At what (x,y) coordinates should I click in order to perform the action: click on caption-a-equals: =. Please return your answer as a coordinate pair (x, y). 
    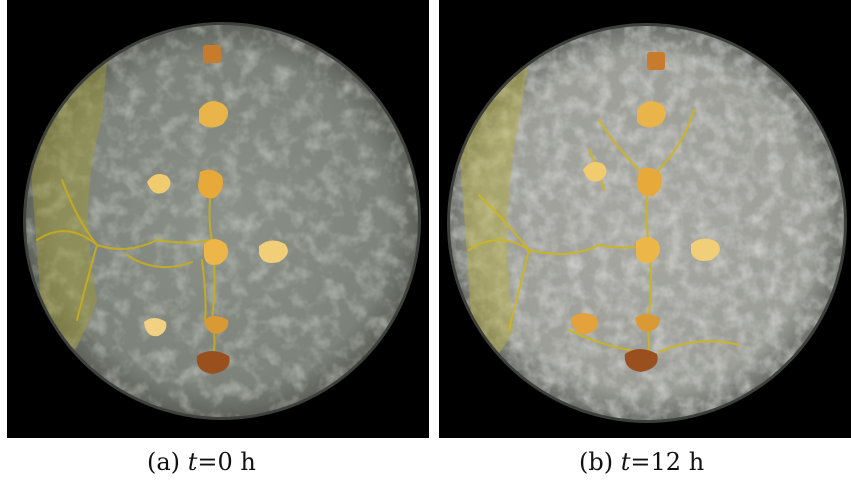
    Looking at the image, I should click on (207, 462).